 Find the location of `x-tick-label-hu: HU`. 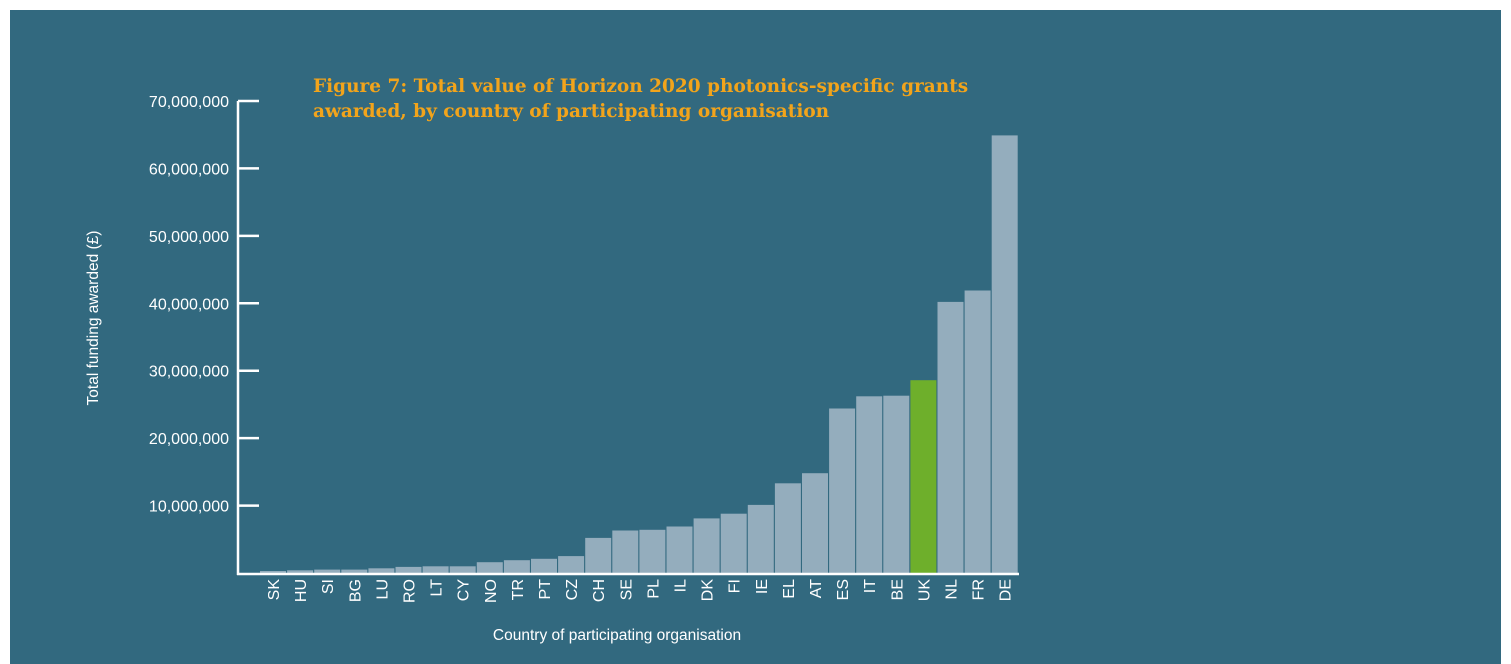

x-tick-label-hu: HU is located at coordinates (301, 590).